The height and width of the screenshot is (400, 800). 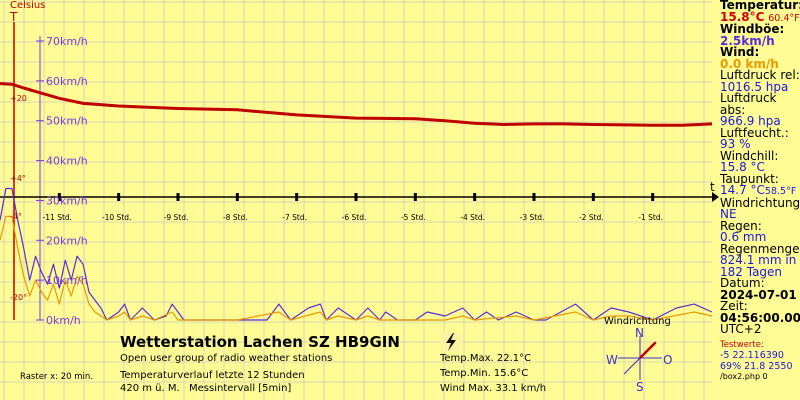 What do you see at coordinates (67, 81) in the screenshot?
I see `wind-tick-label: 60km/h` at bounding box center [67, 81].